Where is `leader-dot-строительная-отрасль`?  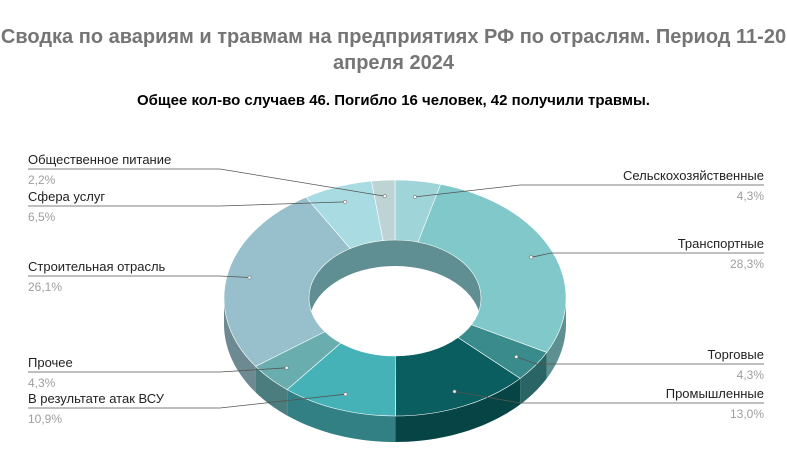 leader-dot-строительная-отрасль is located at coordinates (249, 277).